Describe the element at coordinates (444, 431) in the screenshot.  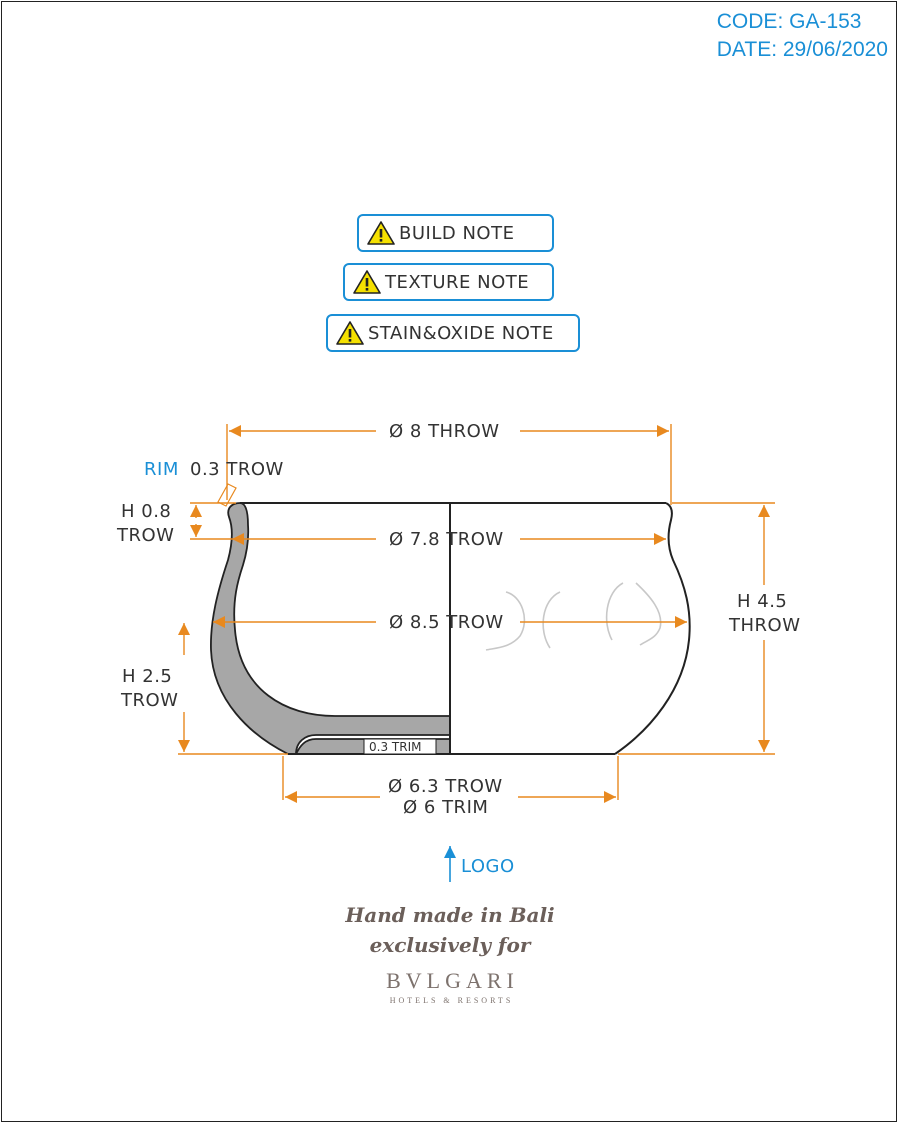
I see `top-diameter-label: Ø 8 THROW` at that location.